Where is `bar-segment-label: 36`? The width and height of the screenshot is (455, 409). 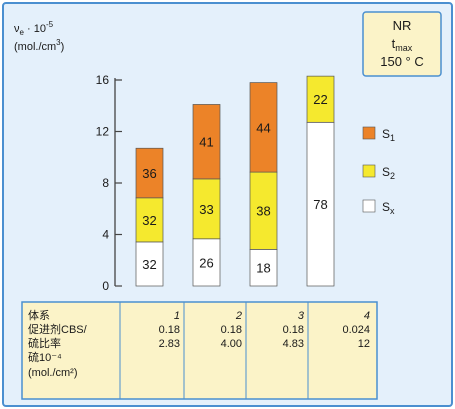 bar-segment-label: 36 is located at coordinates (149, 173).